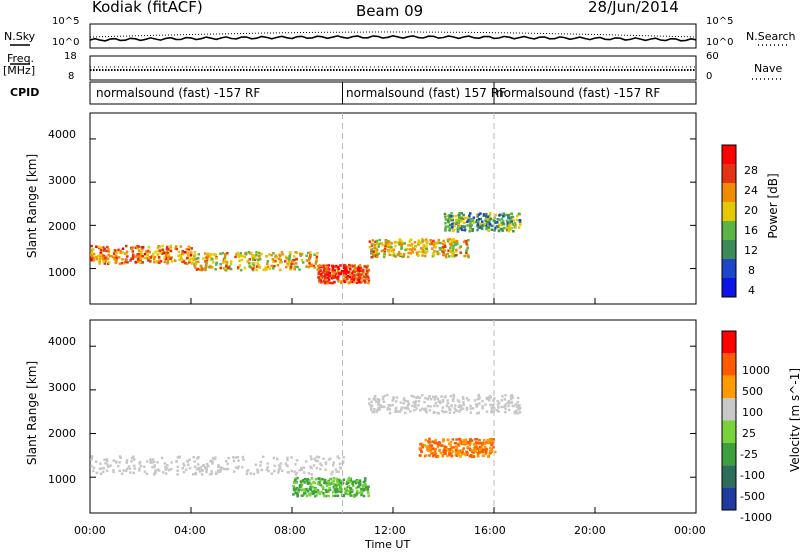 The width and height of the screenshot is (800, 554). I want to click on nsky-tick-top: 10^5, so click(66, 21).